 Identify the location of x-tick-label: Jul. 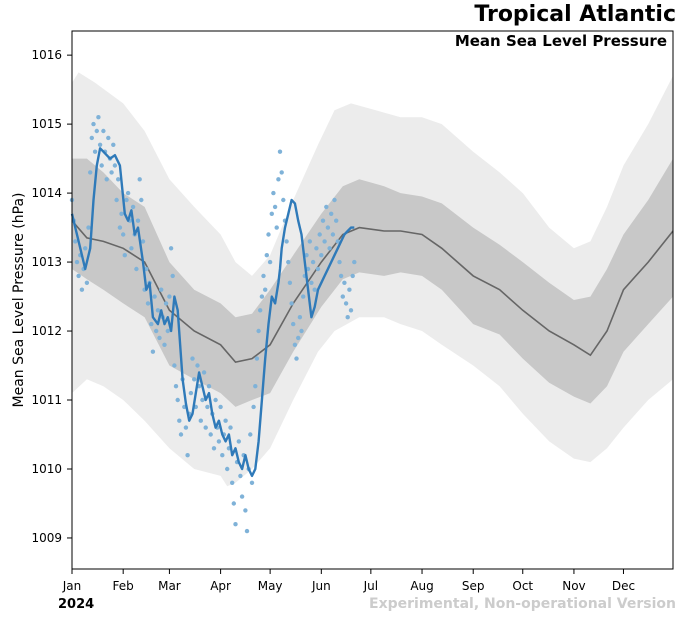
(370, 586).